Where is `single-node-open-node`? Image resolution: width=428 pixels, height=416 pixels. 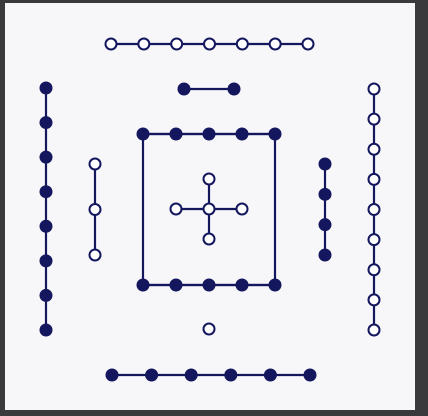 single-node-open-node is located at coordinates (209, 329).